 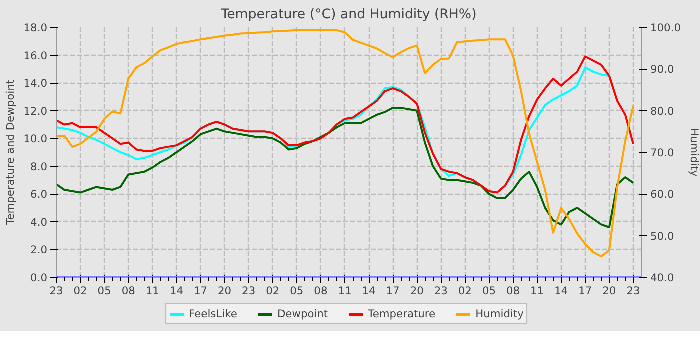 I want to click on legend-label: Temperature, so click(x=402, y=314).